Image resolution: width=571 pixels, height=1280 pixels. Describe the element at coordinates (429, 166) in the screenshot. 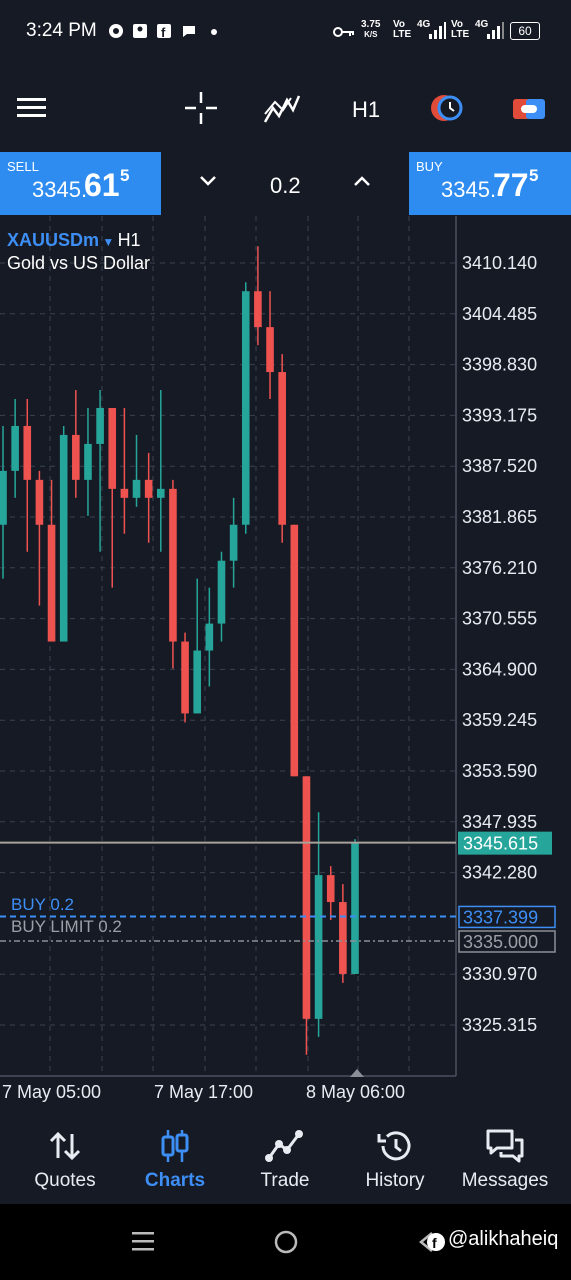

I see `buy-label: BUY` at that location.